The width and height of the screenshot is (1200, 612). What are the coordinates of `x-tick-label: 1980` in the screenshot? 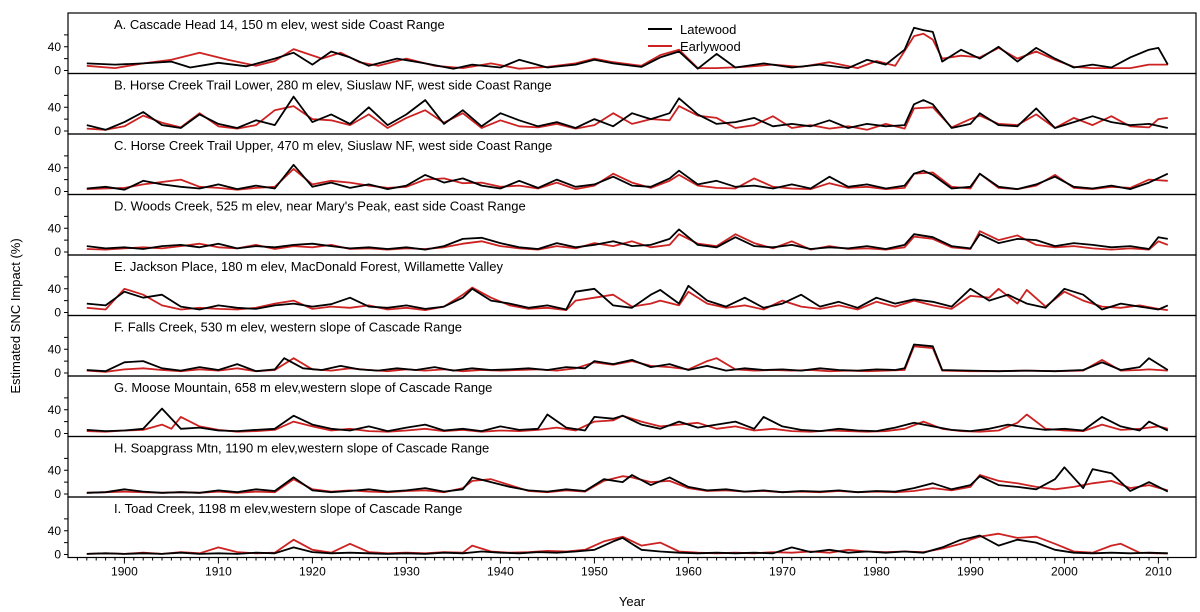 It's located at (876, 572).